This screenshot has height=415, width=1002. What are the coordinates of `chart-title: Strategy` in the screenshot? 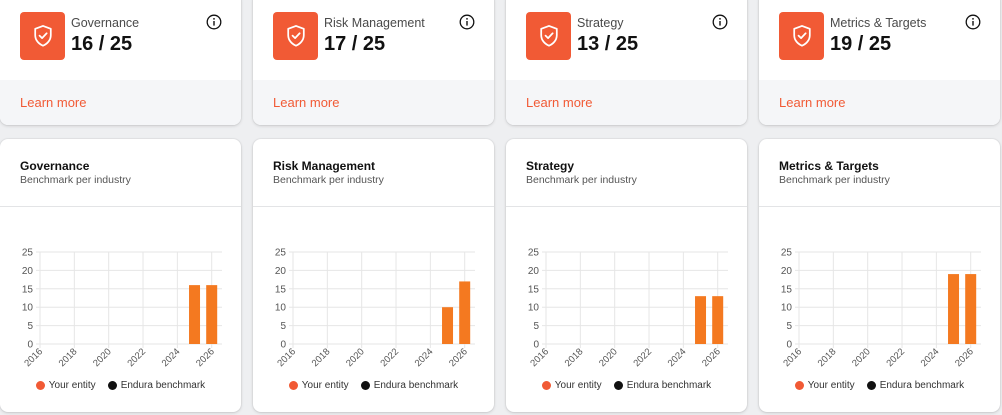 It's located at (550, 166).